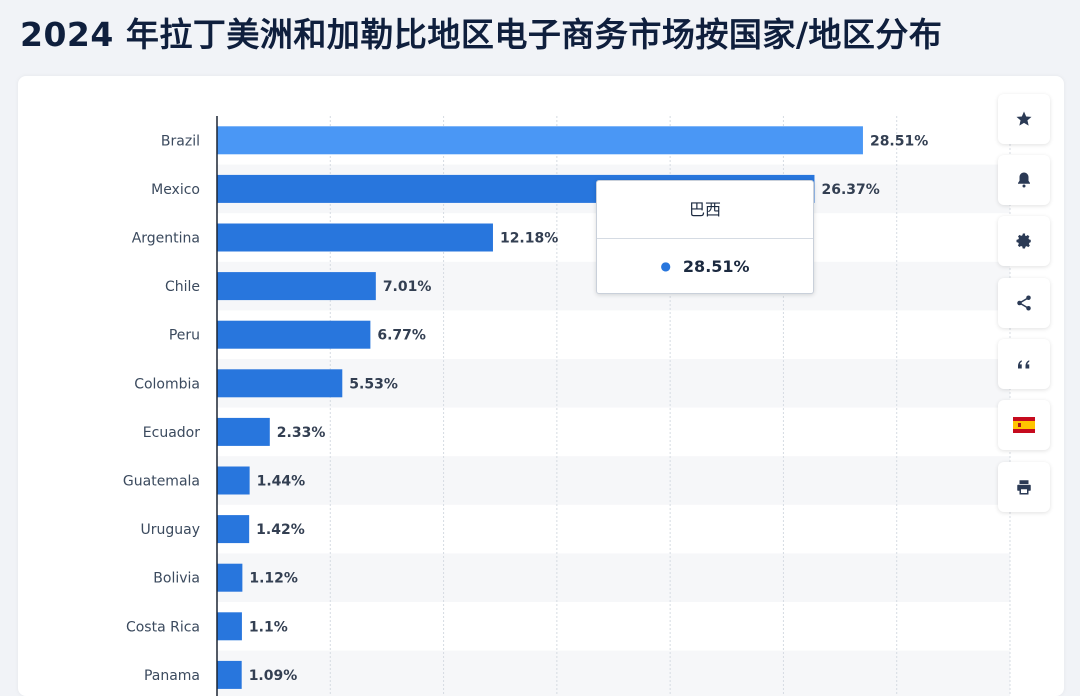  I want to click on value-label: 6.77%, so click(401, 336).